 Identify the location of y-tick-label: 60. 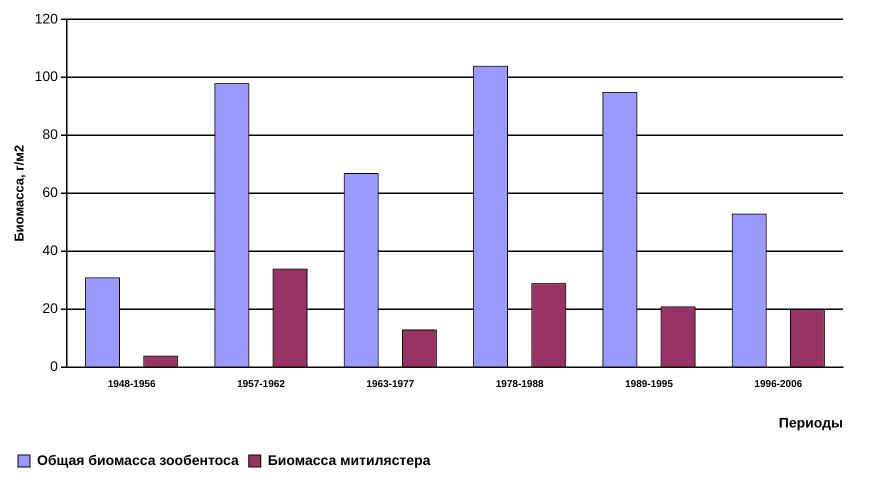
(50, 192).